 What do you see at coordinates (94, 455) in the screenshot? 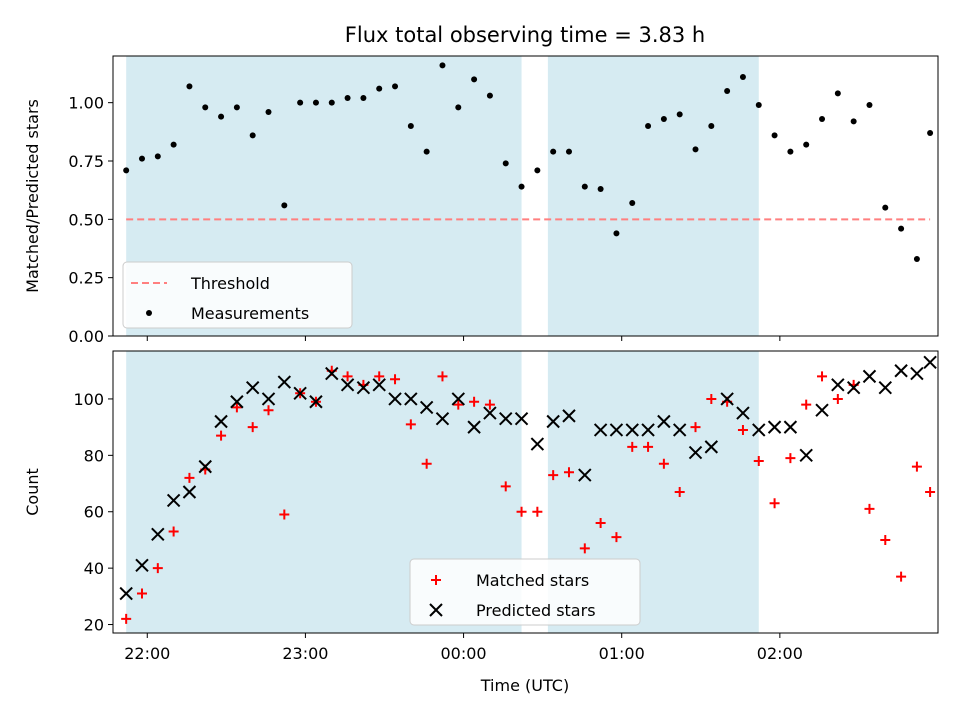
I see `y-tick-label: 80` at bounding box center [94, 455].